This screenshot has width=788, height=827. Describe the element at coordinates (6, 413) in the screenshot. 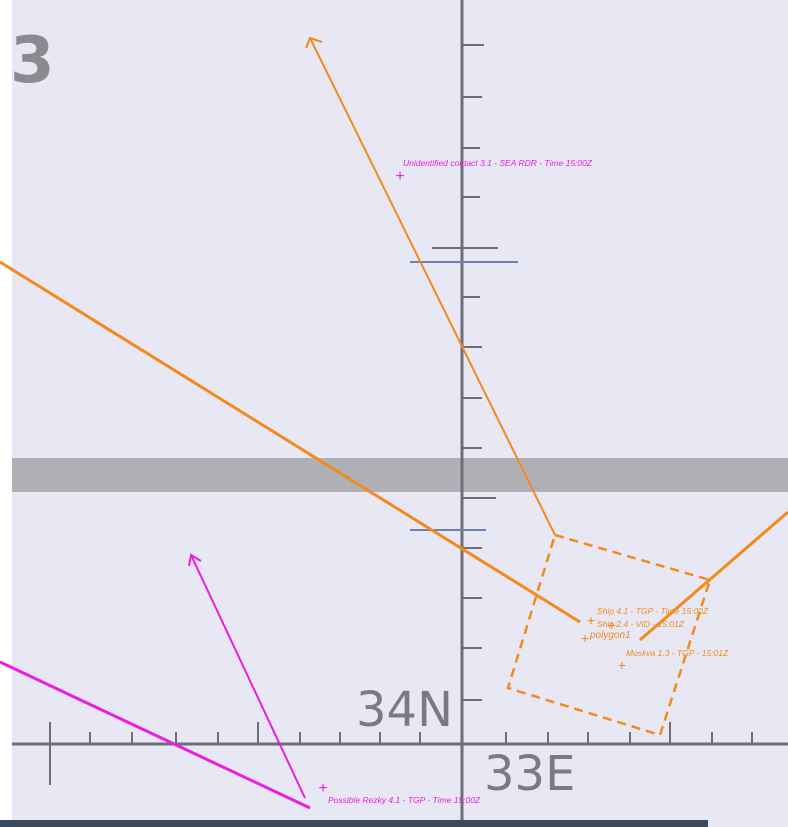

I see `left-margin` at that location.